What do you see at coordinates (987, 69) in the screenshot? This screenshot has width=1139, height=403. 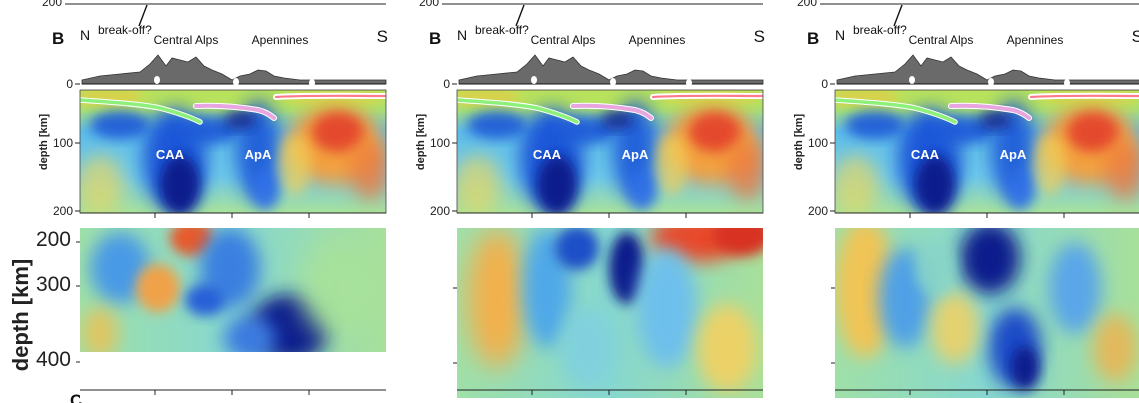 I see `topography-profile` at bounding box center [987, 69].